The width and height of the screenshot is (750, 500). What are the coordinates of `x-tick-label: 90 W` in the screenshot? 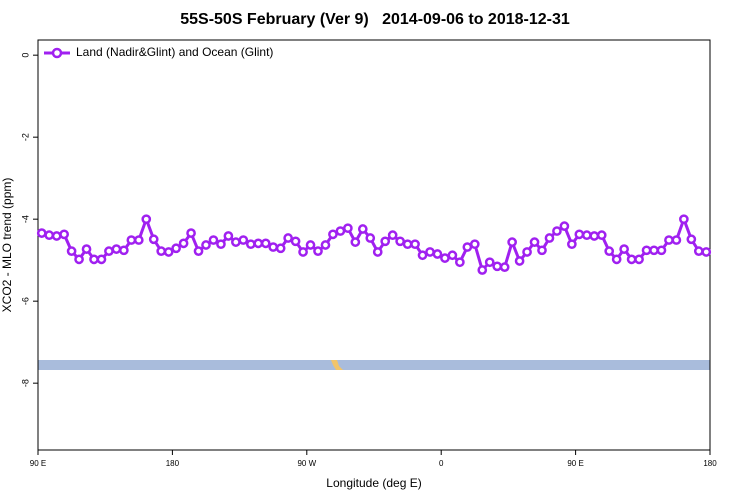 It's located at (306, 463).